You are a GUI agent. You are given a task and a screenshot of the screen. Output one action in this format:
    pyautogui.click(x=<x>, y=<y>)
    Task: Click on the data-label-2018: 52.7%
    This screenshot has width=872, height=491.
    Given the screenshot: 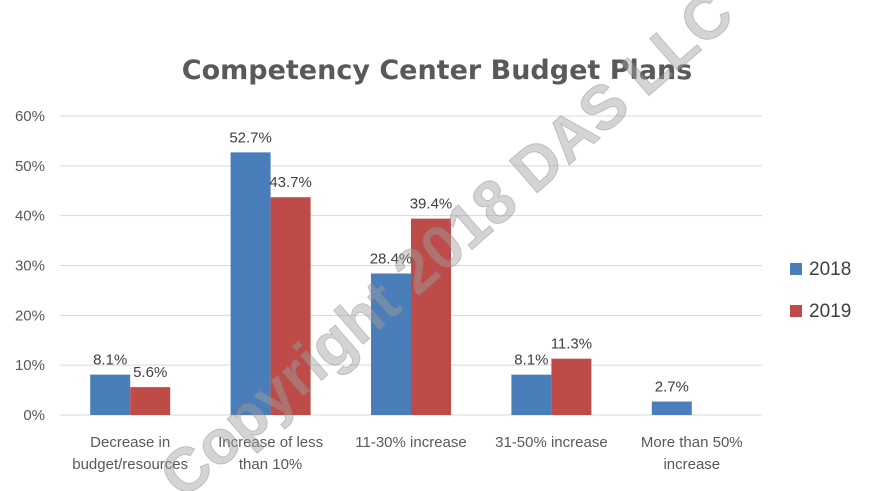 What is the action you would take?
    pyautogui.click(x=250, y=137)
    